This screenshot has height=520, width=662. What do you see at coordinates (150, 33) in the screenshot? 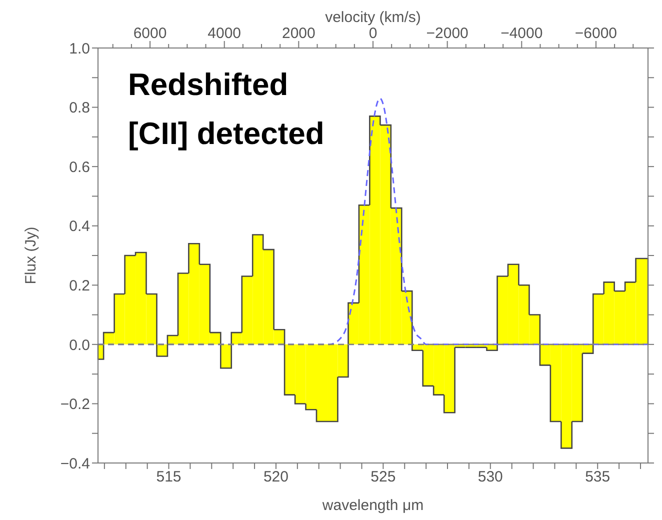
I see `x2-tick-label: 6000` at bounding box center [150, 33].